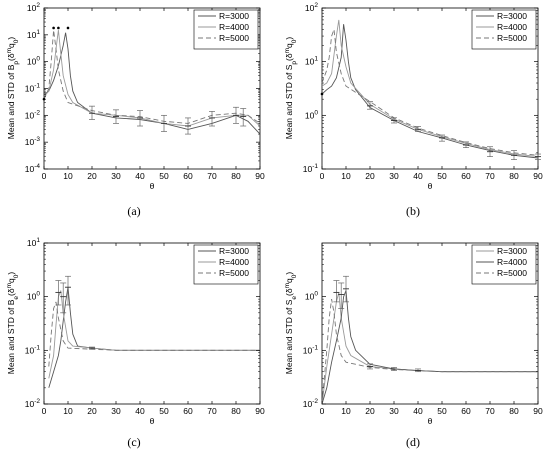 This screenshot has width=550, height=453. What do you see at coordinates (92, 176) in the screenshot?
I see `x-tick-label-a: 20` at bounding box center [92, 176].